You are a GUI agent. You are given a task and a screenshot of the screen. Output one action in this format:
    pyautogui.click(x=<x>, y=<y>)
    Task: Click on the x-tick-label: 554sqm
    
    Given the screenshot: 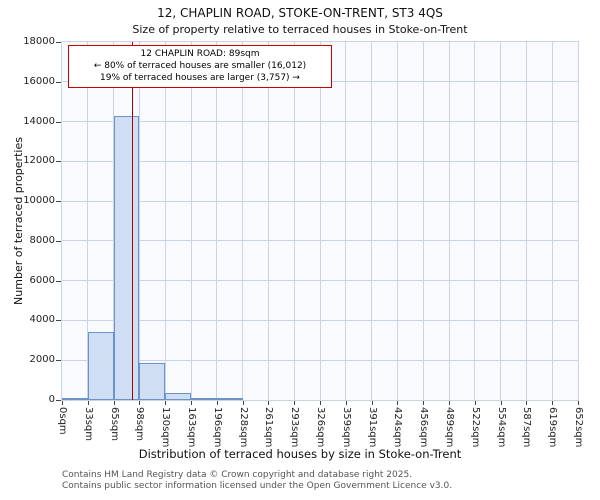 What is the action you would take?
    pyautogui.click(x=501, y=427)
    